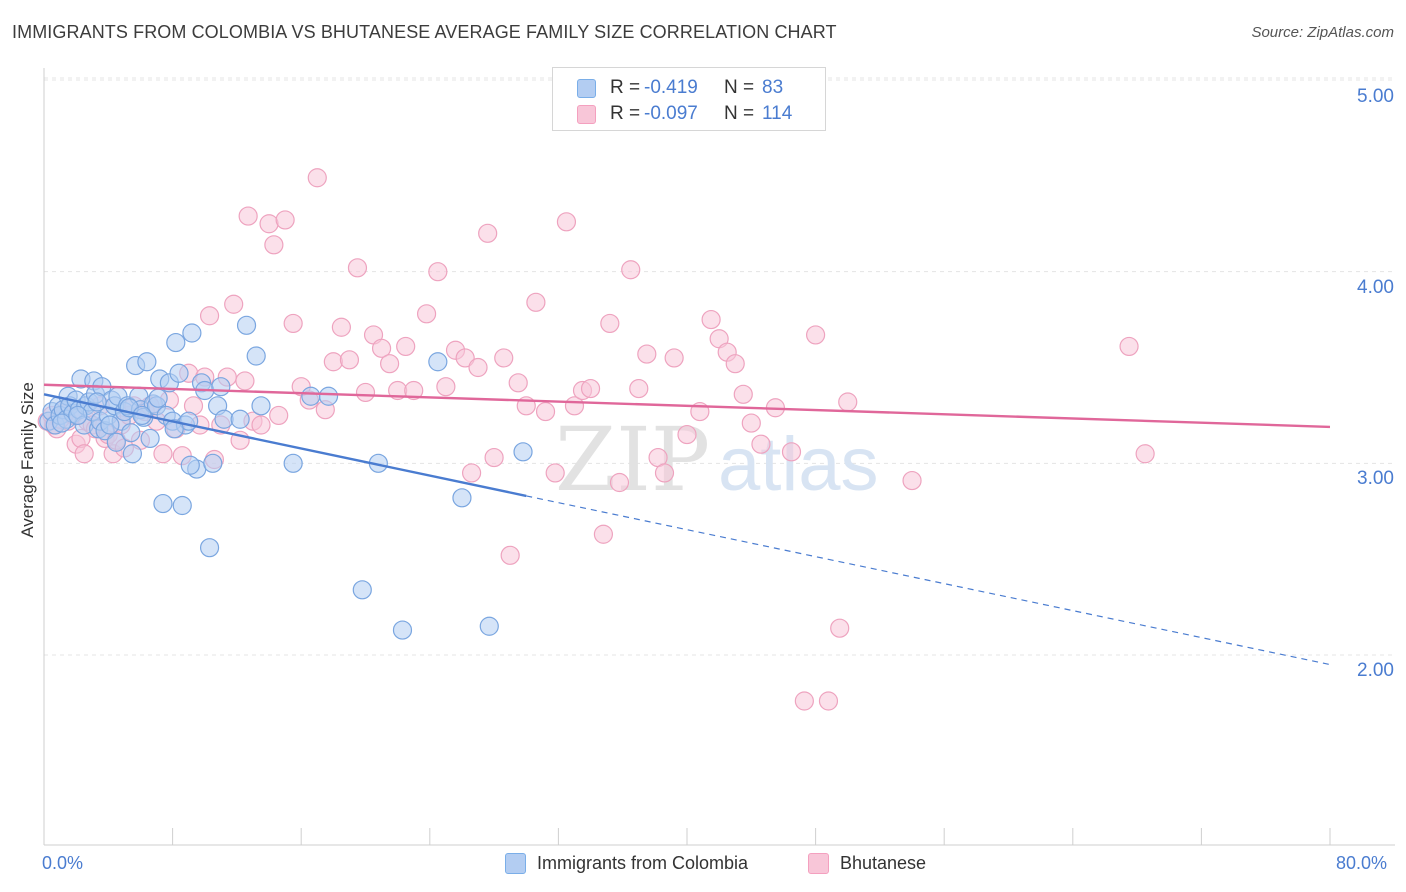 The image size is (1406, 892). I want to click on r-value: -0.419, so click(671, 87).